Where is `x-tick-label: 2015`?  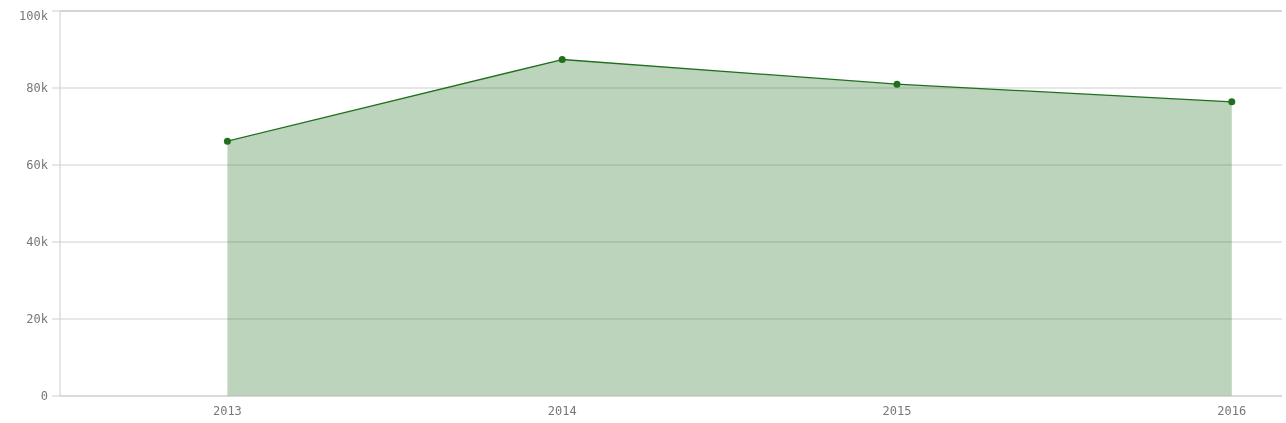
x-tick-label: 2015 is located at coordinates (897, 411).